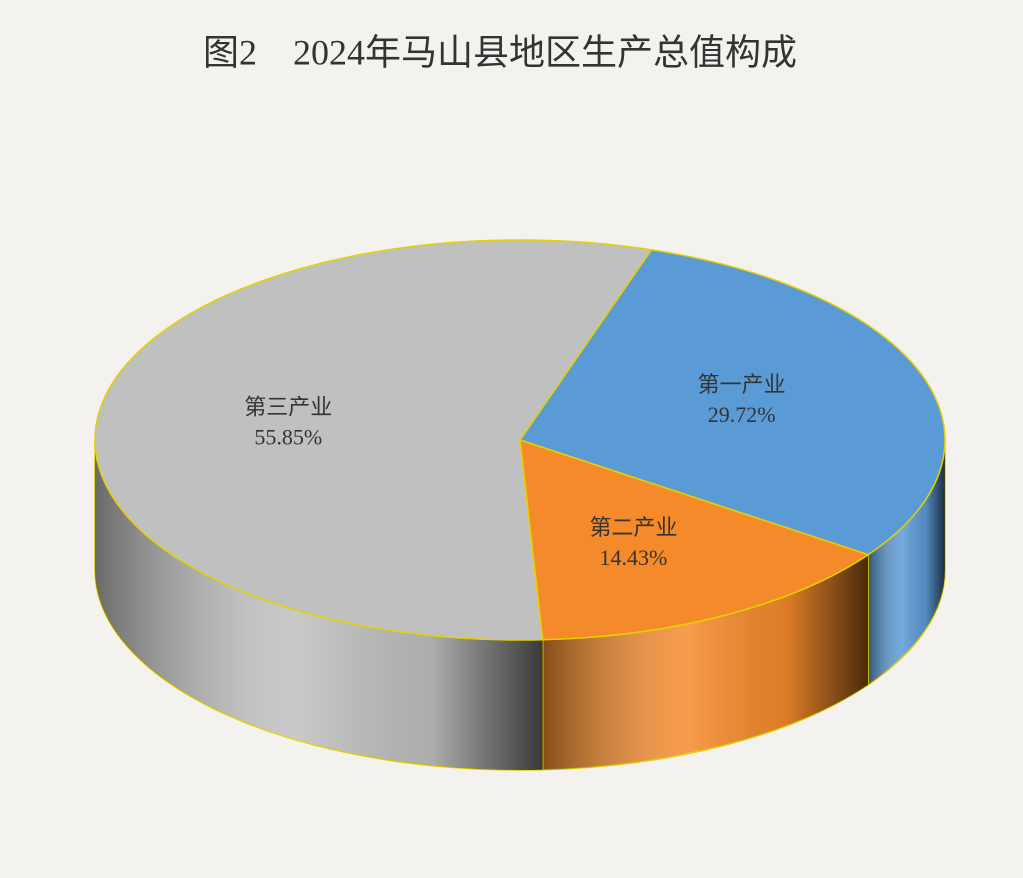  I want to click on slice-value-label: 29.72%, so click(742, 414).